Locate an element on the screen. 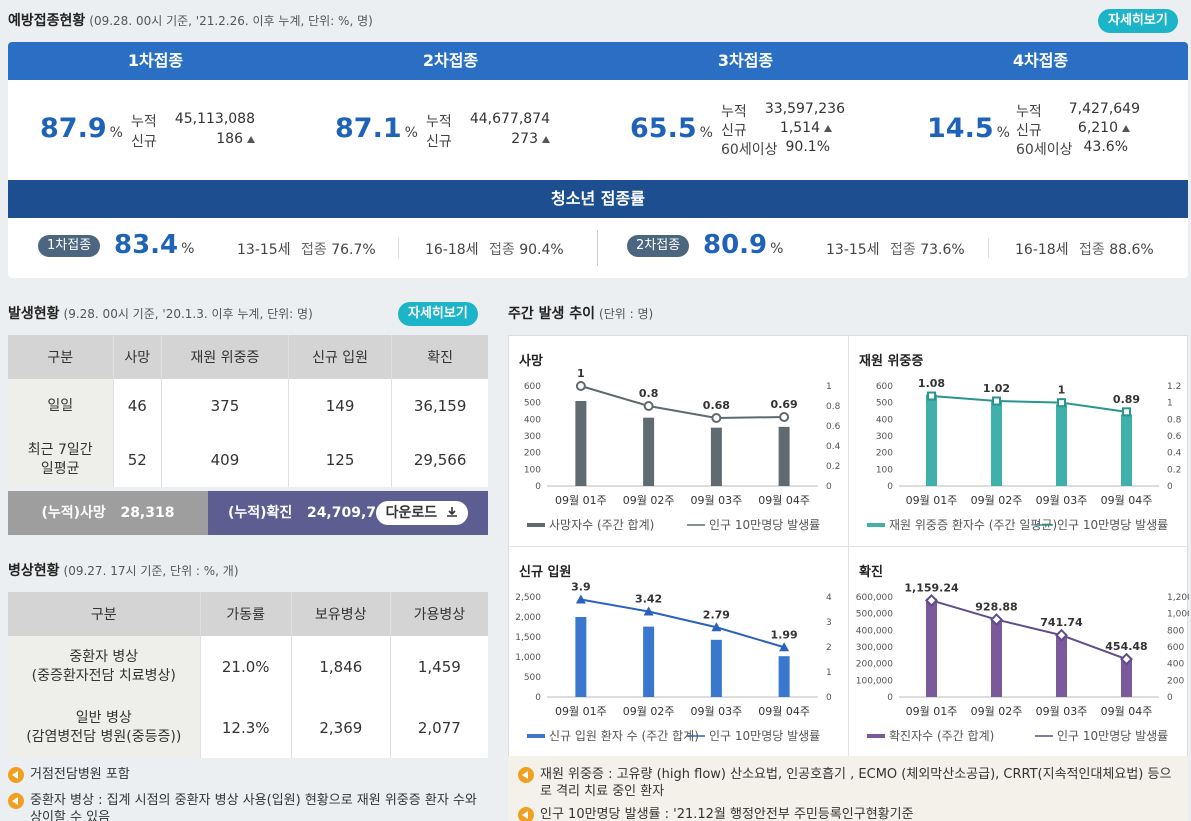  y-right-tick-label: 3 is located at coordinates (829, 623).